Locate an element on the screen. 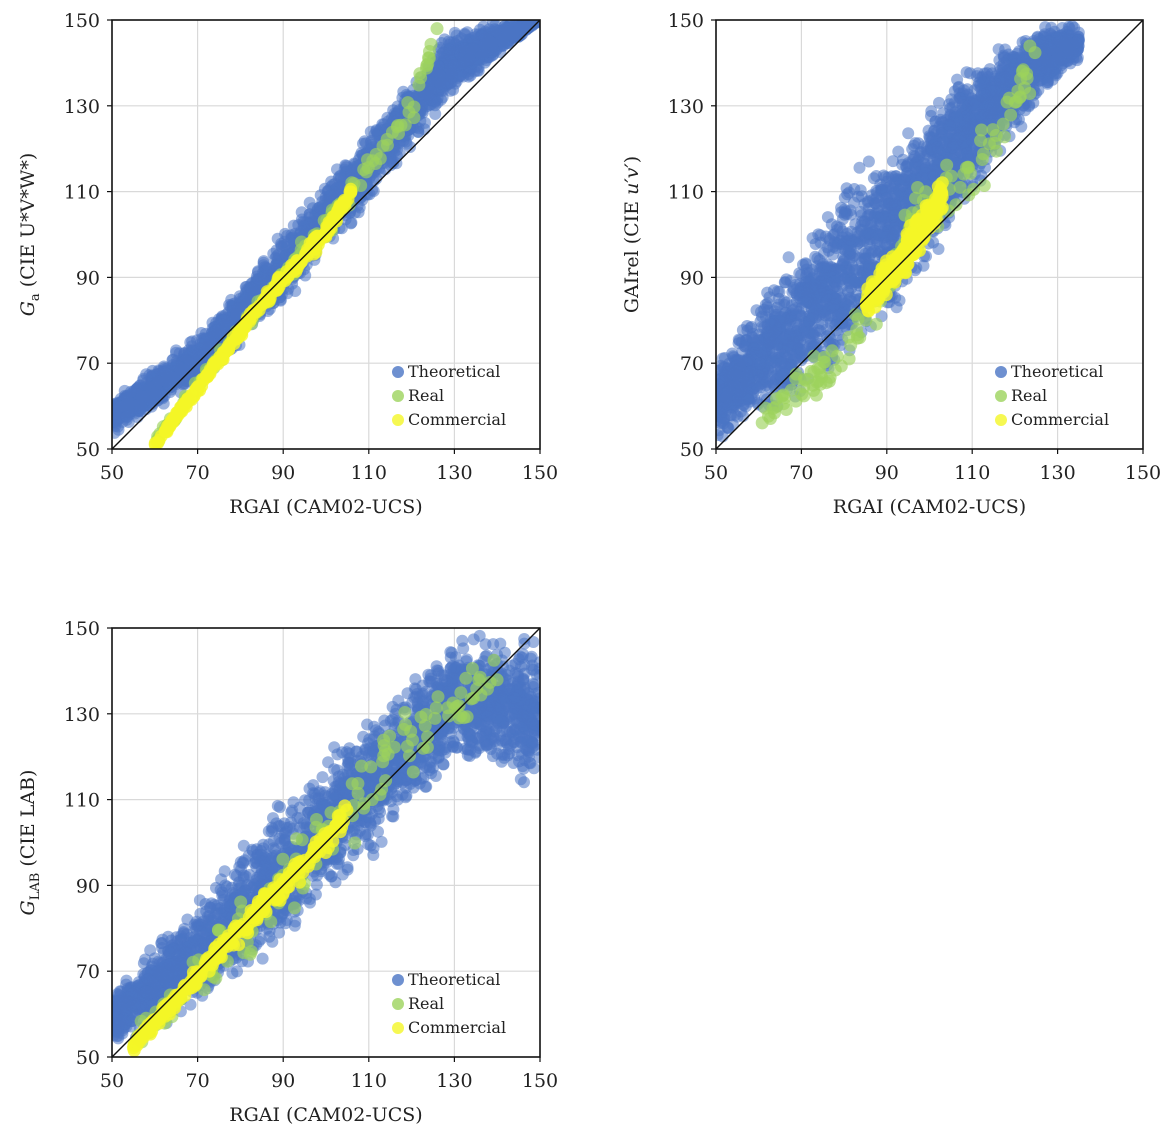  identity-line is located at coordinates (326, 234).